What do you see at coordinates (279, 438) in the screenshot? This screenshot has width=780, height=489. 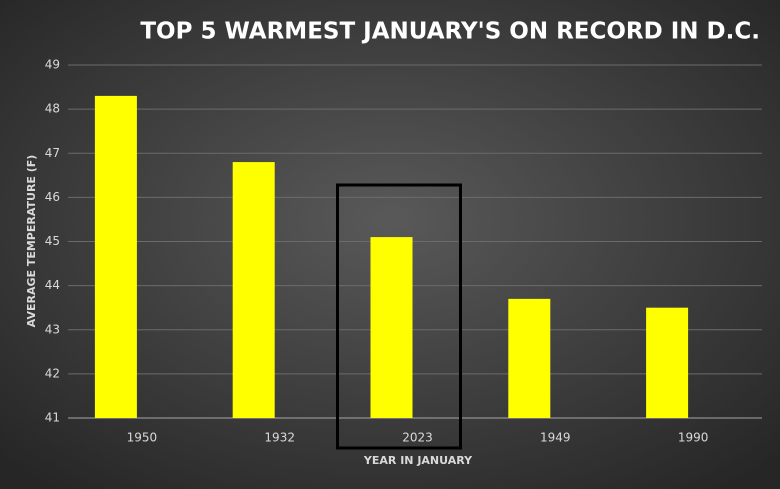 I see `x-tick-label: 1932` at bounding box center [279, 438].